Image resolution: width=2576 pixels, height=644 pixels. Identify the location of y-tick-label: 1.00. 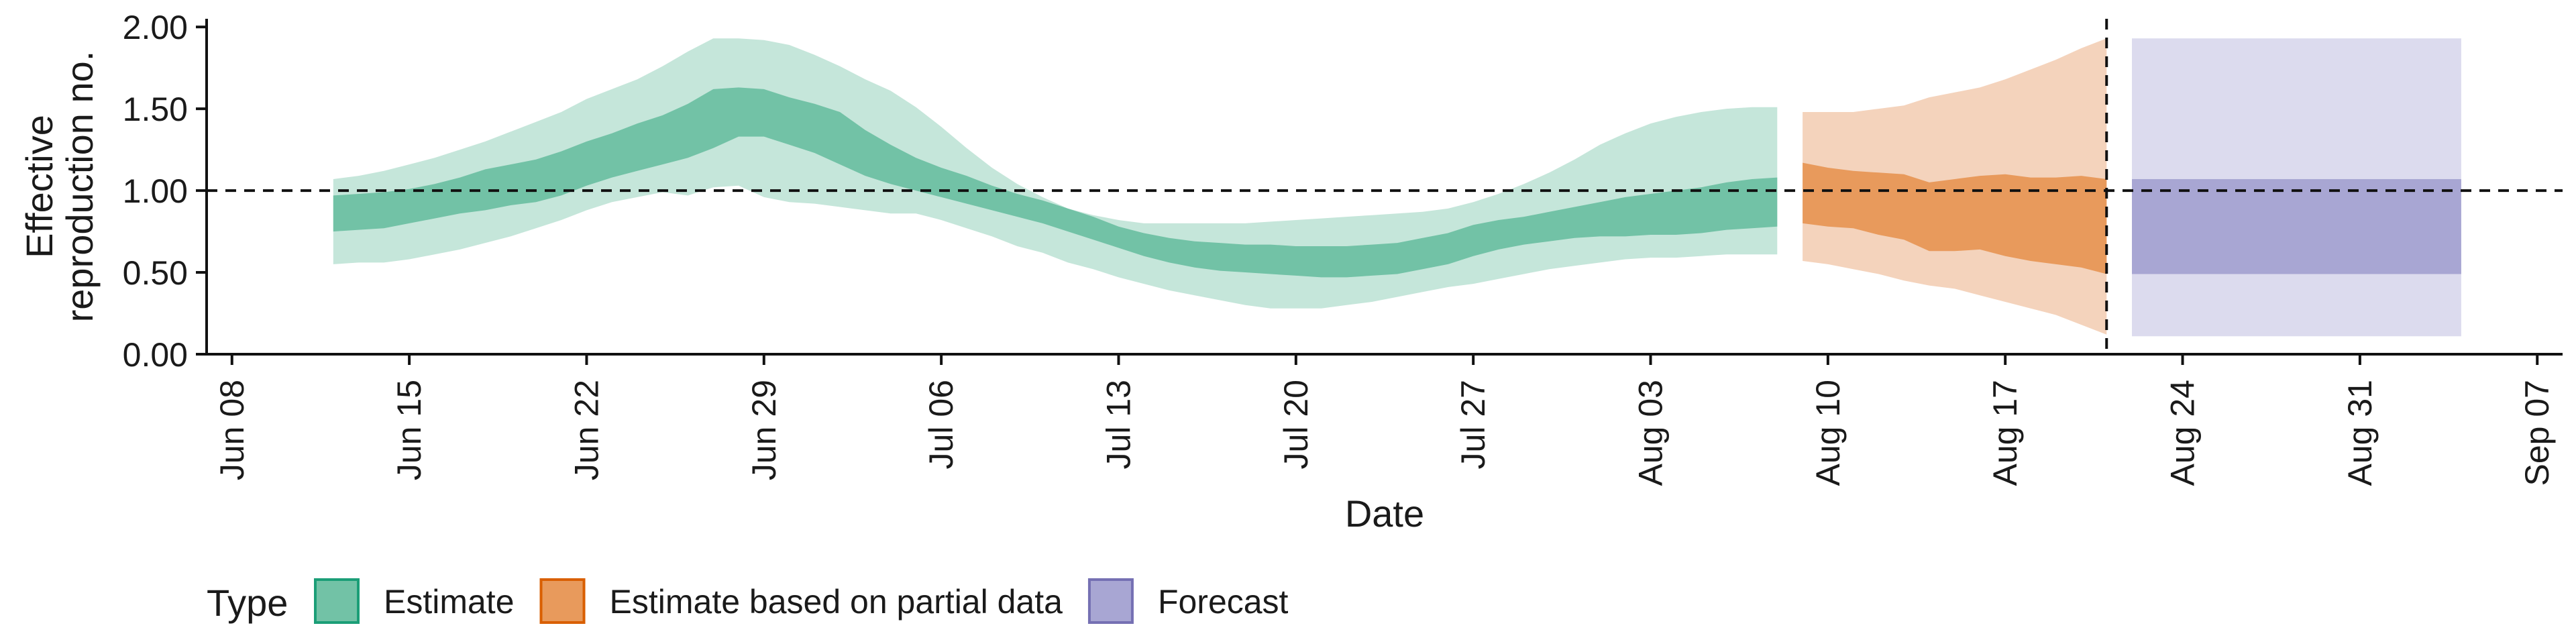
(155, 191).